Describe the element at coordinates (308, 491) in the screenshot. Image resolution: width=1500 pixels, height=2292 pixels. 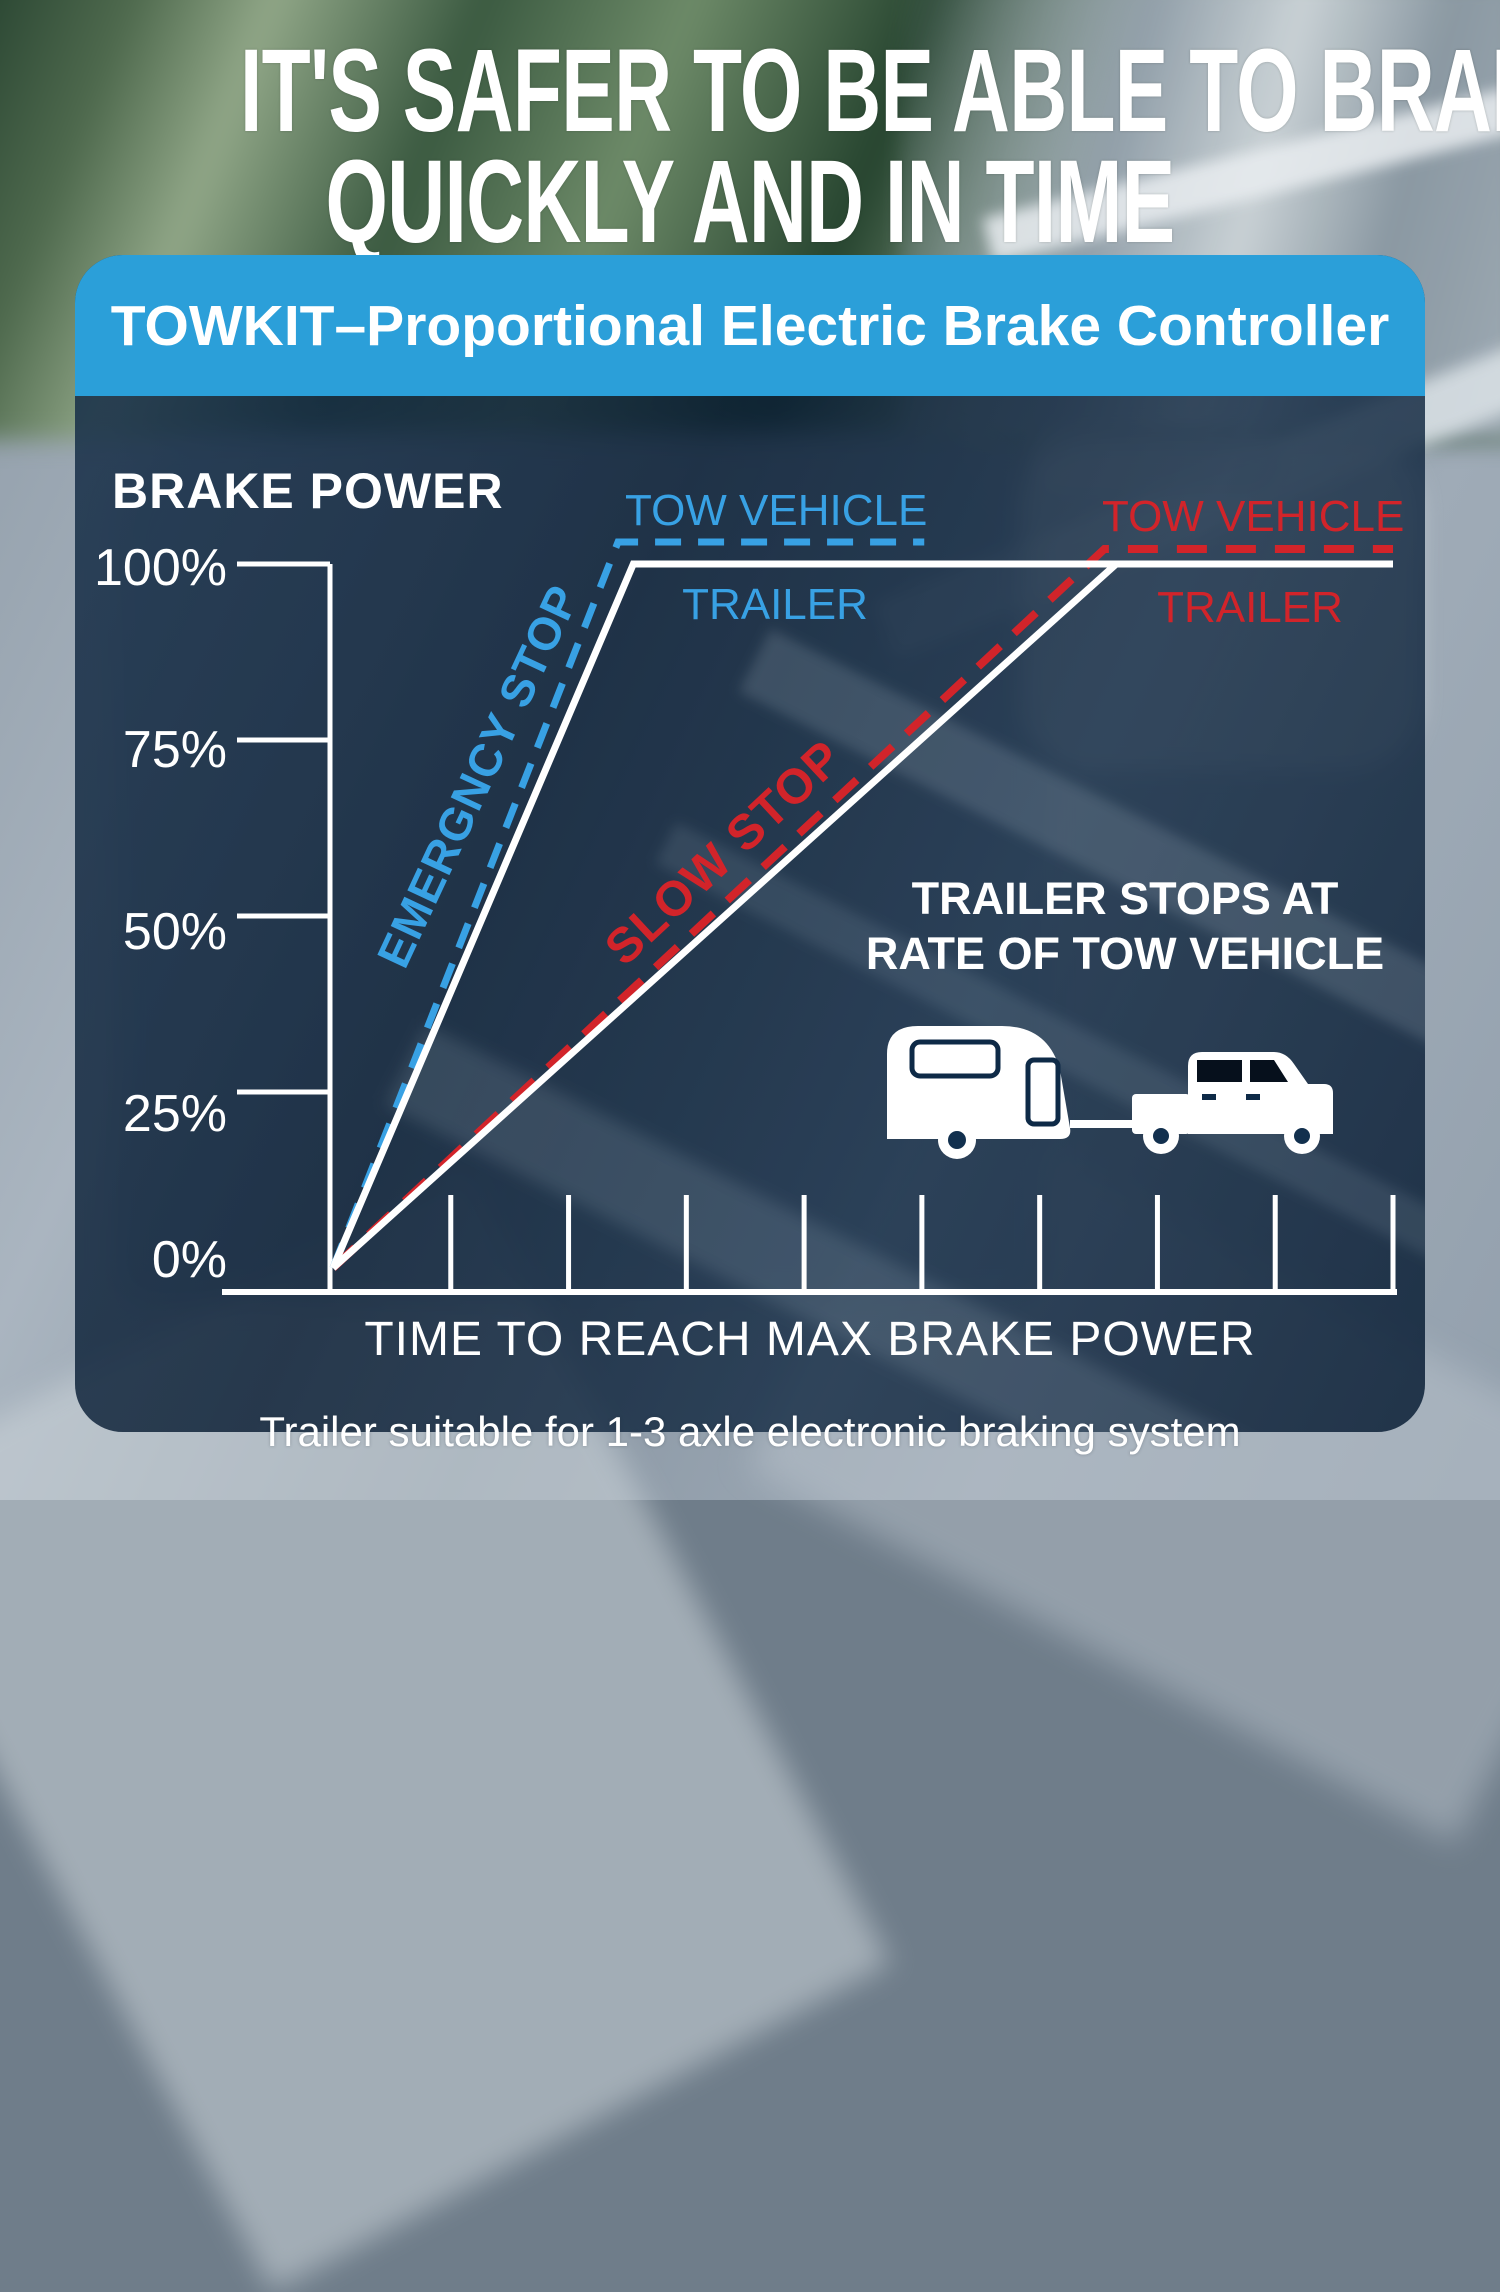
I see `chart-title: BRAKE POWER` at that location.